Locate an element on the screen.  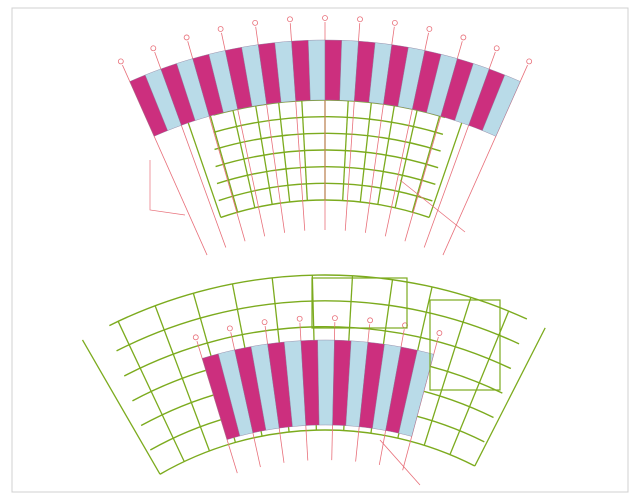
dimension-line is located at coordinates (167, 188).